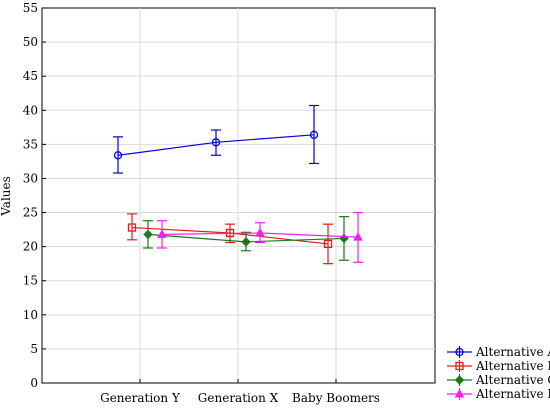  What do you see at coordinates (30, 42) in the screenshot?
I see `y-tick-label: 50` at bounding box center [30, 42].